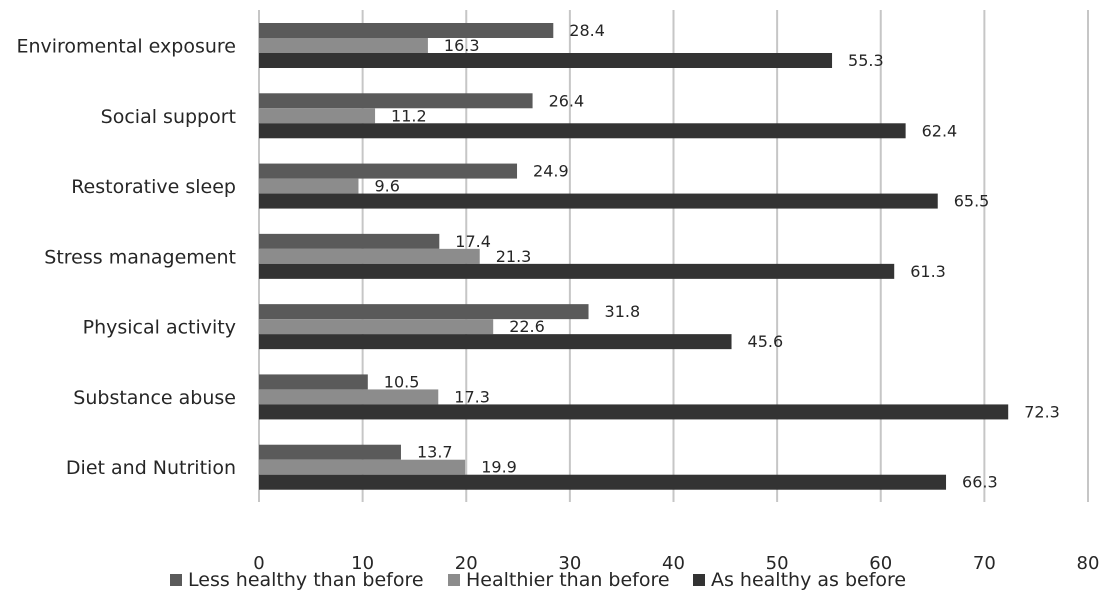 The height and width of the screenshot is (594, 1101). I want to click on category-label: Enviromental exposure, so click(126, 47).